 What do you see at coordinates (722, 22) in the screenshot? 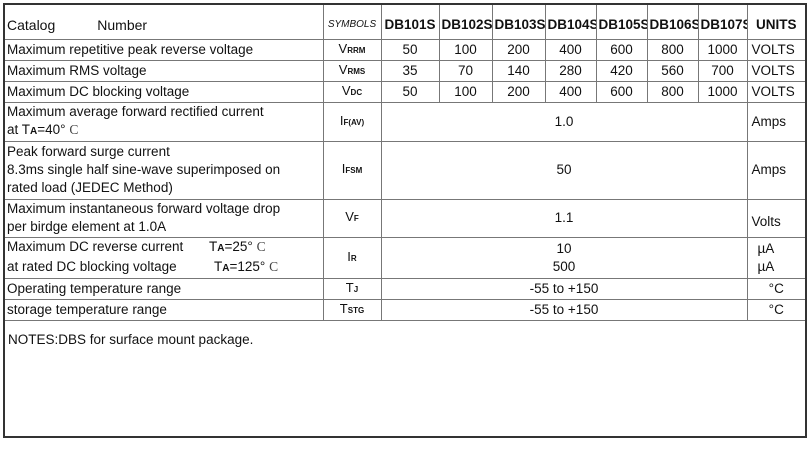
I see `part-header: DB107S` at bounding box center [722, 22].